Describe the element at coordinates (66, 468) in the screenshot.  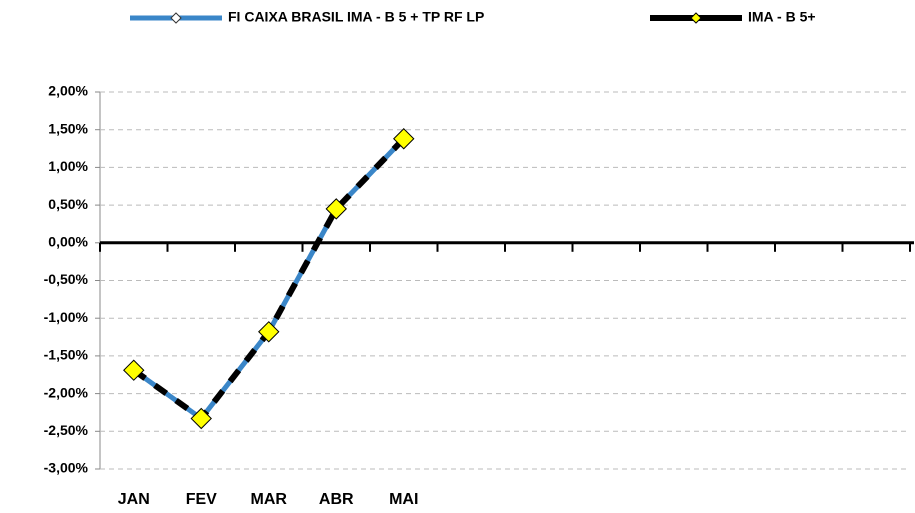
I see `y-tick-label: -3,00%` at that location.